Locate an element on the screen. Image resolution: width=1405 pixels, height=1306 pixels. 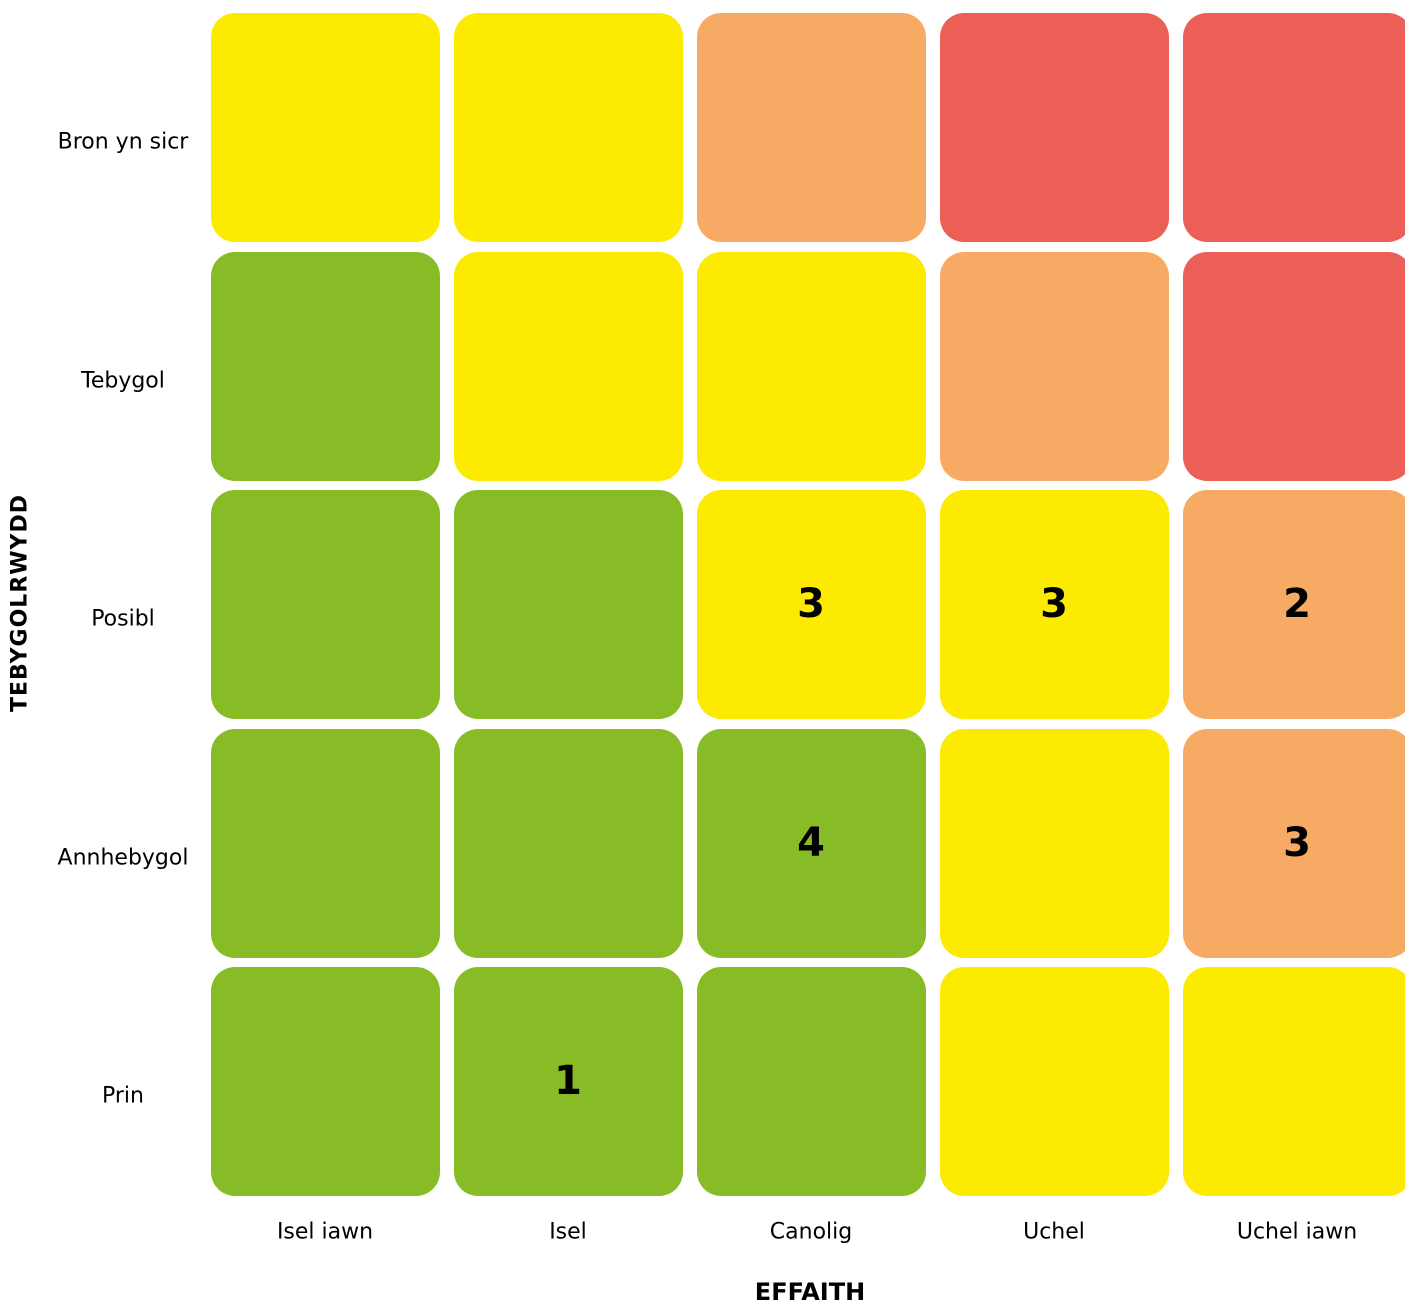
y-tick-label: Annhebygol is located at coordinates (123, 858).